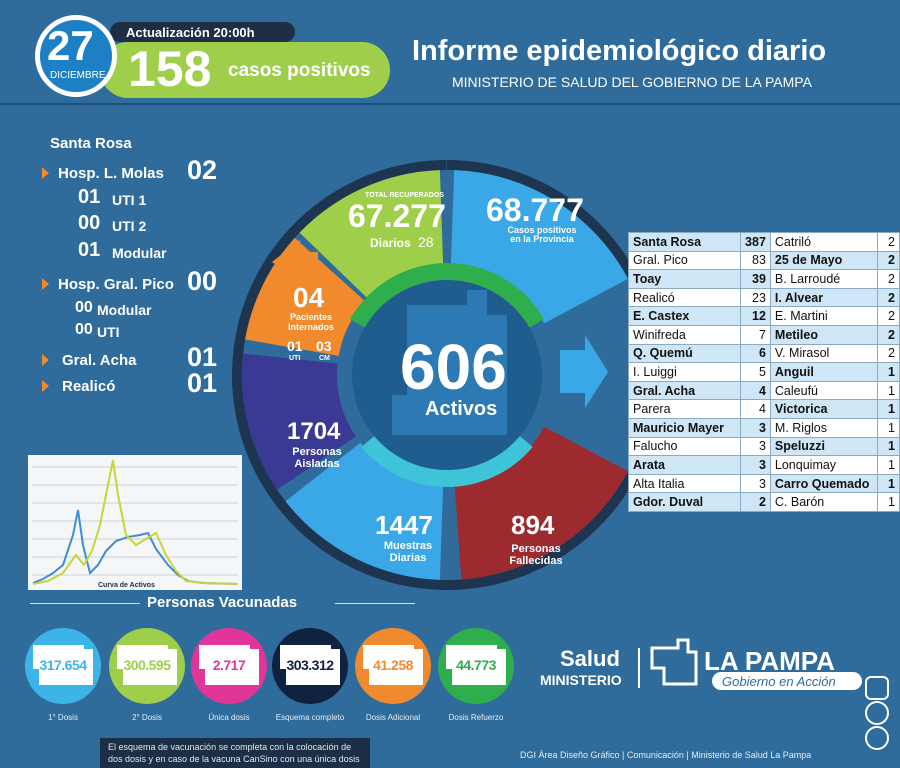 Image resolution: width=900 pixels, height=768 pixels. What do you see at coordinates (755, 372) in the screenshot?
I see `city-value: 5` at bounding box center [755, 372].